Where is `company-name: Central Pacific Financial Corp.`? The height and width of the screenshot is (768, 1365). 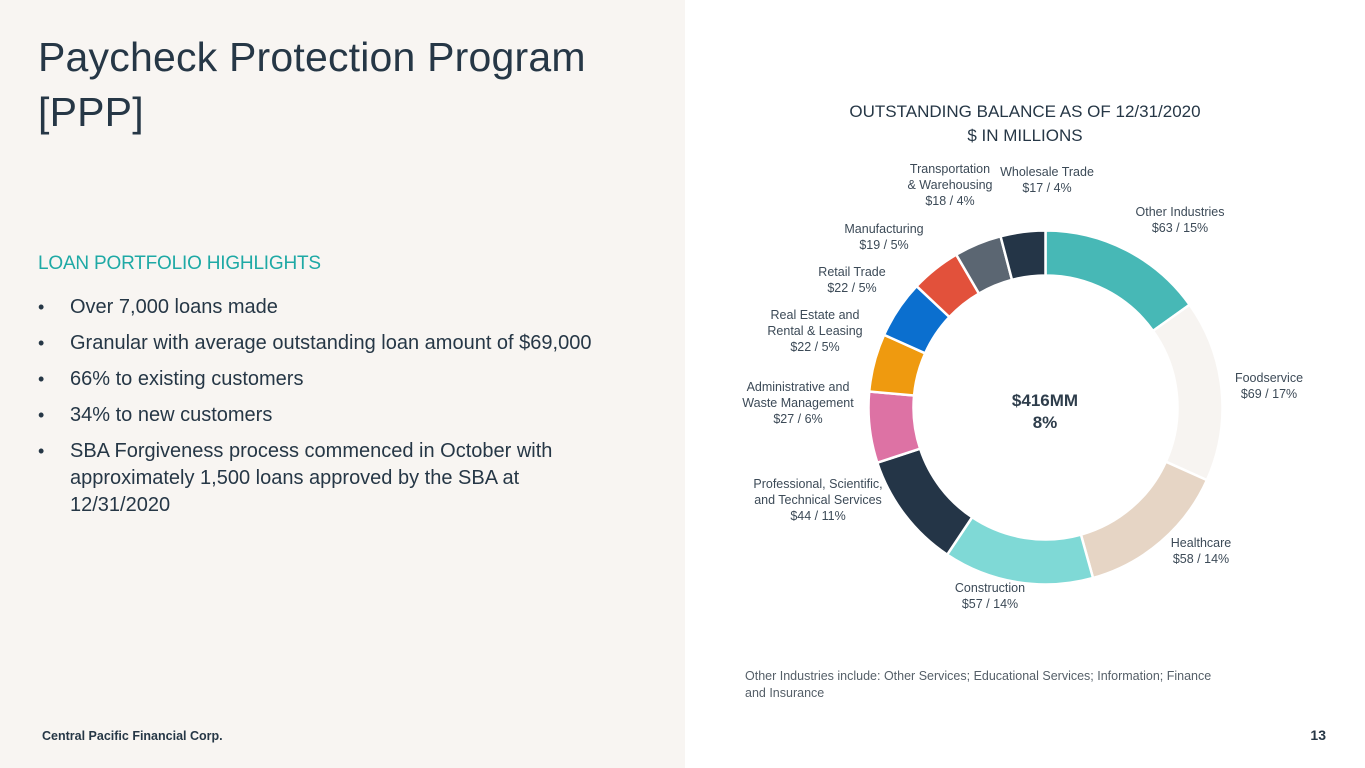 company-name: Central Pacific Financial Corp. is located at coordinates (132, 736).